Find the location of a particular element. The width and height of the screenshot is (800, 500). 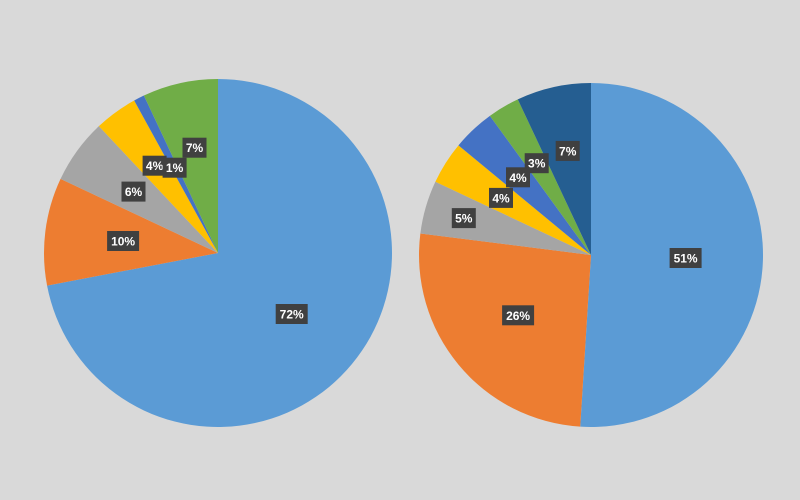

pie-left-data-label-4: 1% is located at coordinates (174, 167).